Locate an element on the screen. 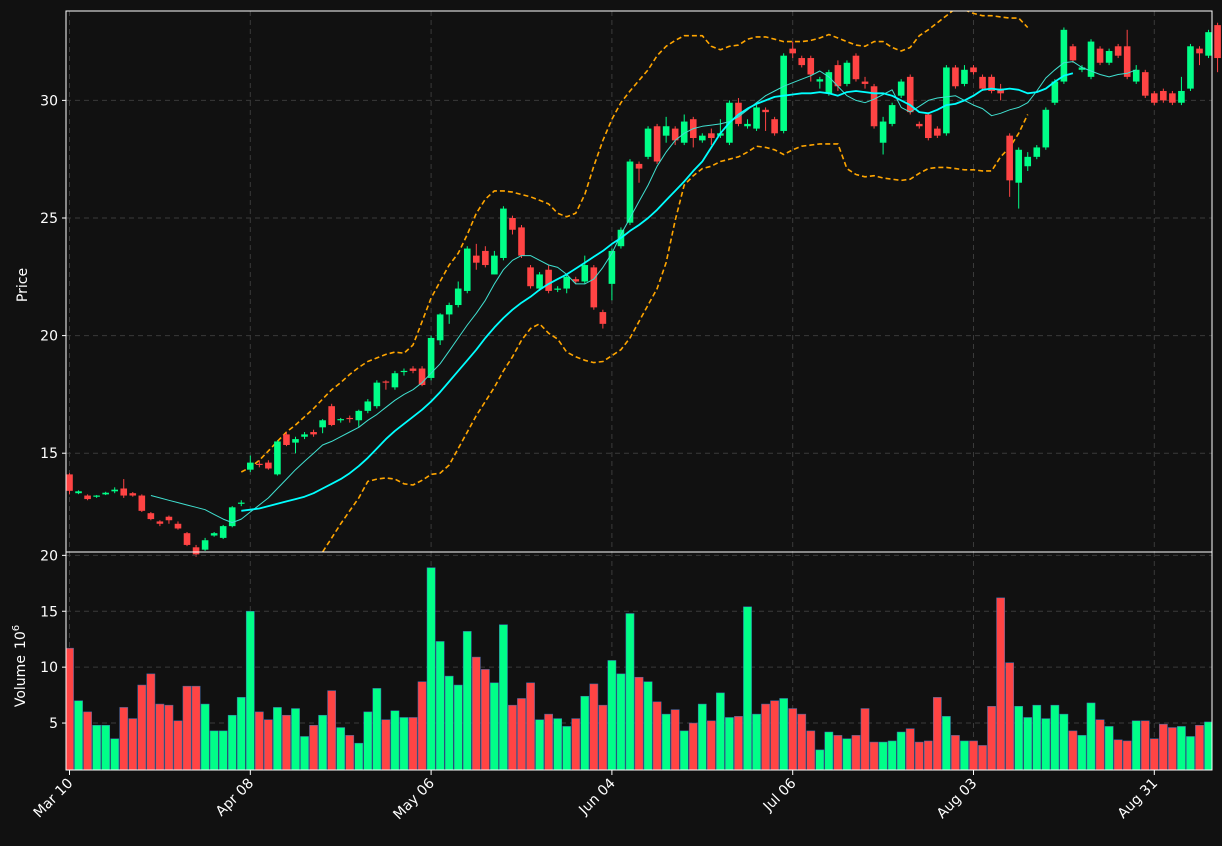 This screenshot has width=1222, height=846. volume-axis-unit: 10 is located at coordinates (21, 640).